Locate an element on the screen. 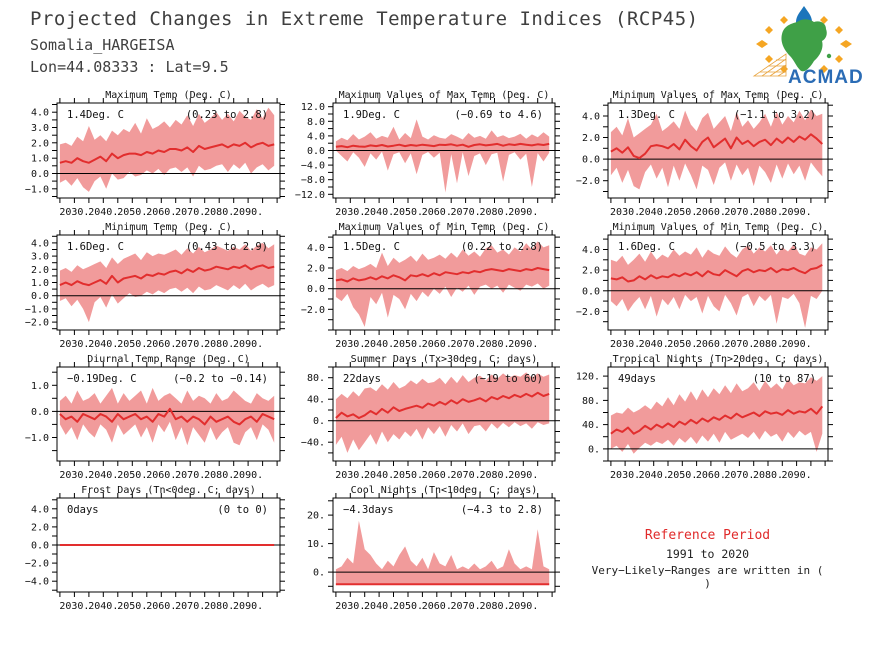  chart-range-label: (−19 to 60) is located at coordinates (508, 379).